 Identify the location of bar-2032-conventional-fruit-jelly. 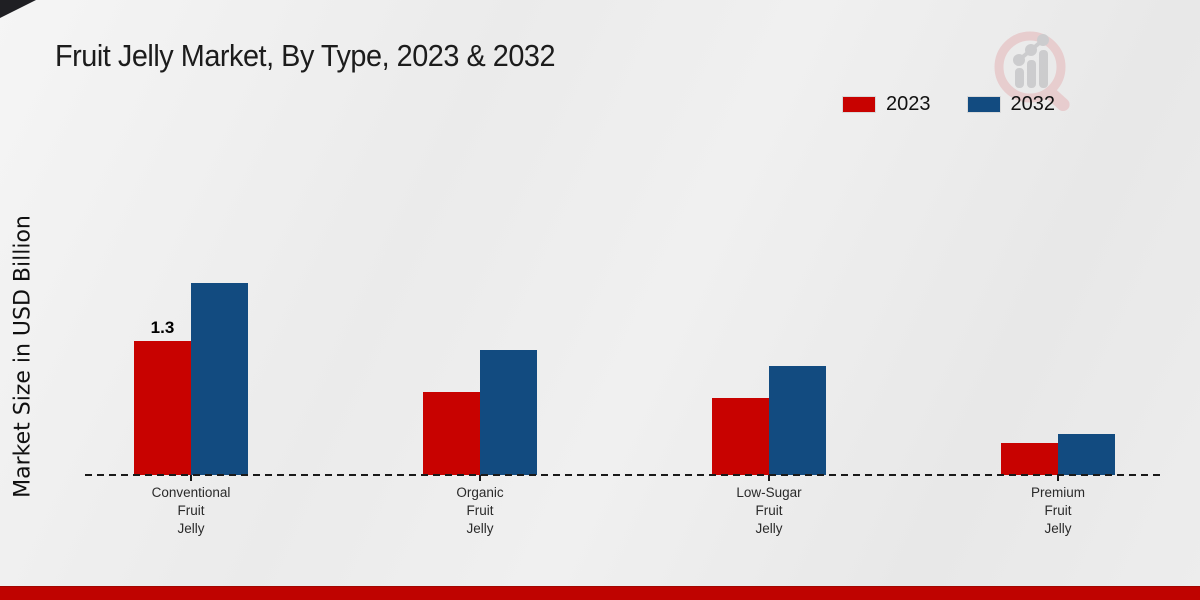
(219, 379).